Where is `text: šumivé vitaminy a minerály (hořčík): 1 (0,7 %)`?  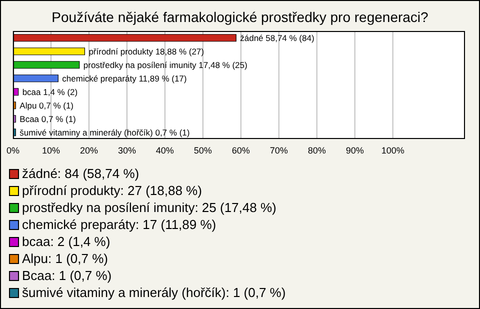
text: šumivé vitaminy a minerály (hořčík): 1 (0,7 %) is located at coordinates (154, 292).